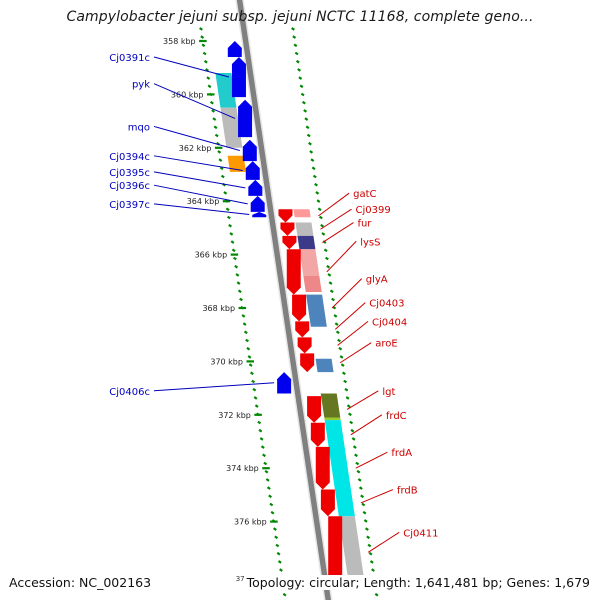 This screenshot has width=600, height=600. Describe the element at coordinates (226, 361) in the screenshot. I see `scale-tick-label: 370 kbp` at that location.